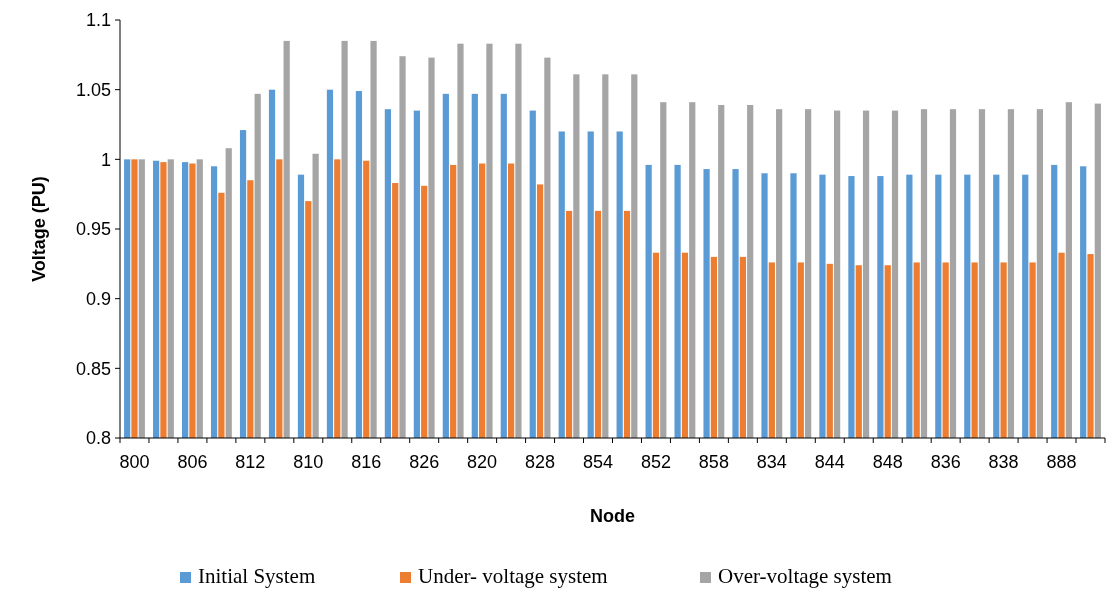 The height and width of the screenshot is (599, 1113). What do you see at coordinates (482, 462) in the screenshot?
I see `x-tick-label: 820` at bounding box center [482, 462].